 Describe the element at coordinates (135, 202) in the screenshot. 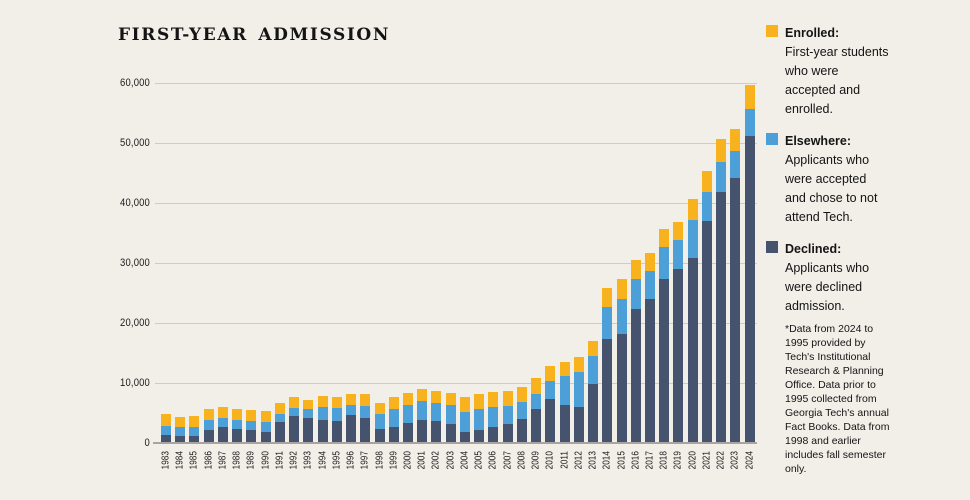

I see `y-axis-tick-label: 40,000` at that location.